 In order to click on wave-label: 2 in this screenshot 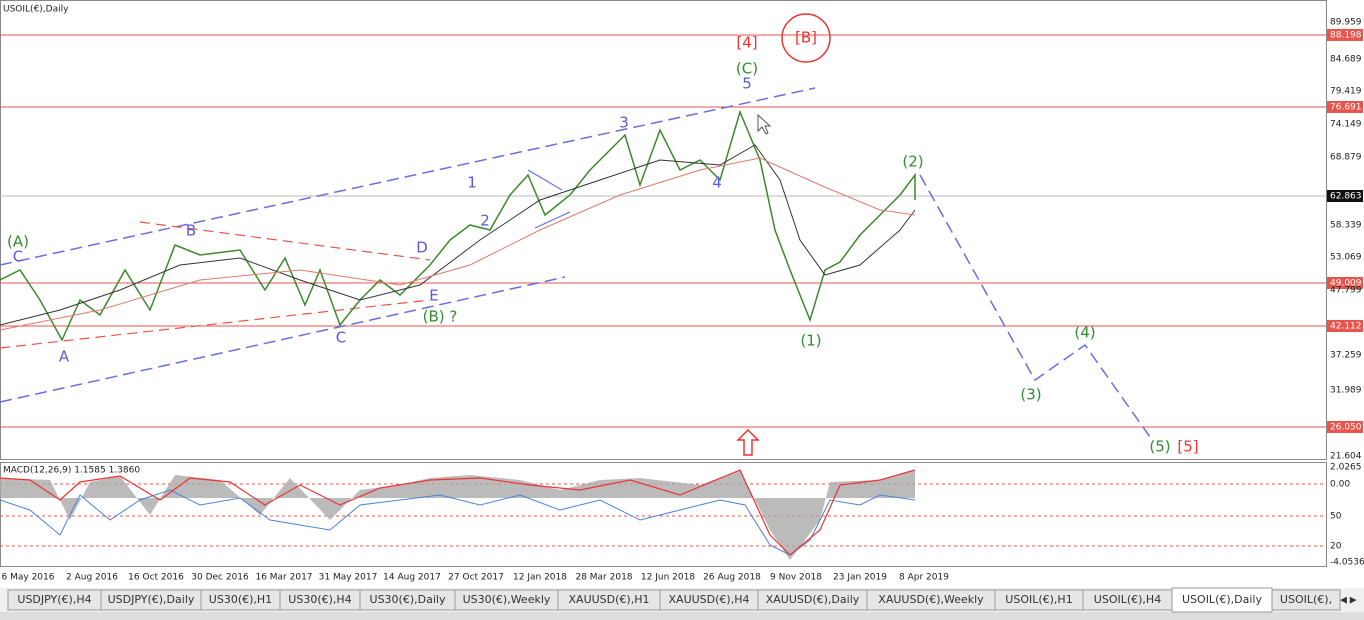, I will do `click(485, 221)`.